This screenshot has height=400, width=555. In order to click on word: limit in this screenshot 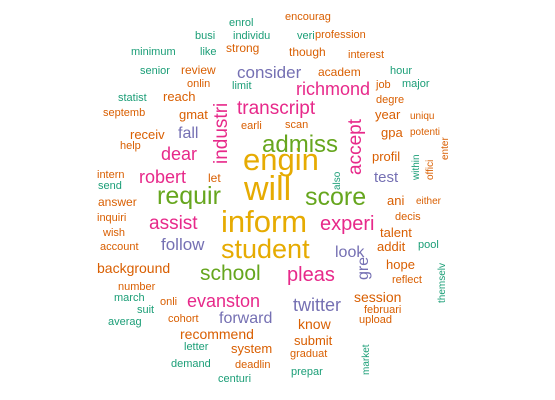, I will do `click(242, 86)`.